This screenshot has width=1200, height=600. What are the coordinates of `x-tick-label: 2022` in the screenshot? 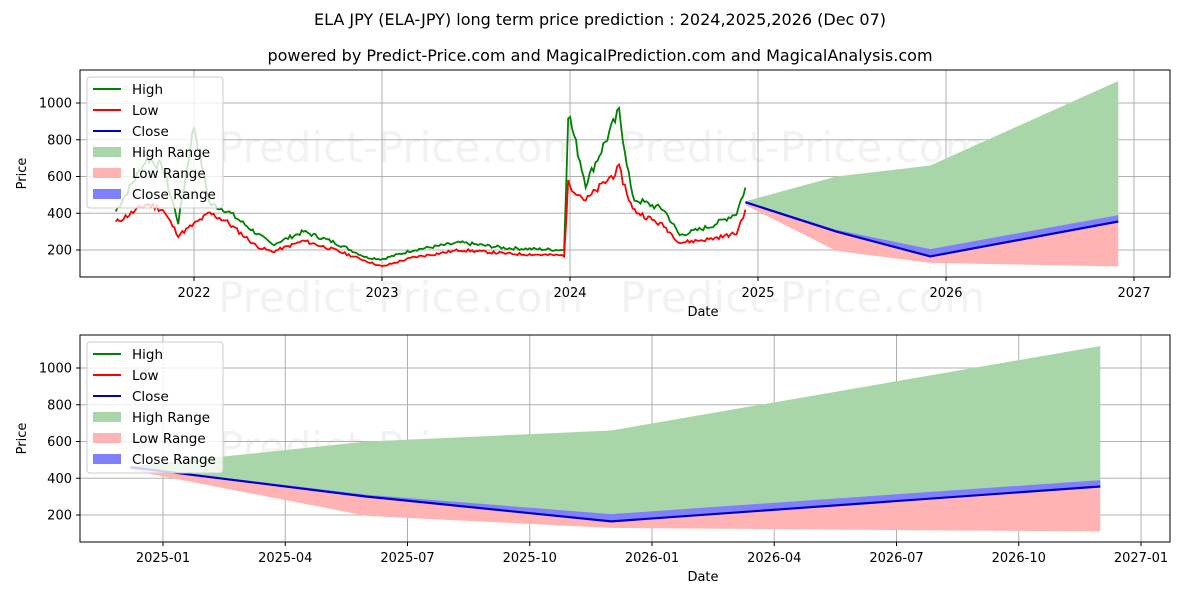 It's located at (193, 293).